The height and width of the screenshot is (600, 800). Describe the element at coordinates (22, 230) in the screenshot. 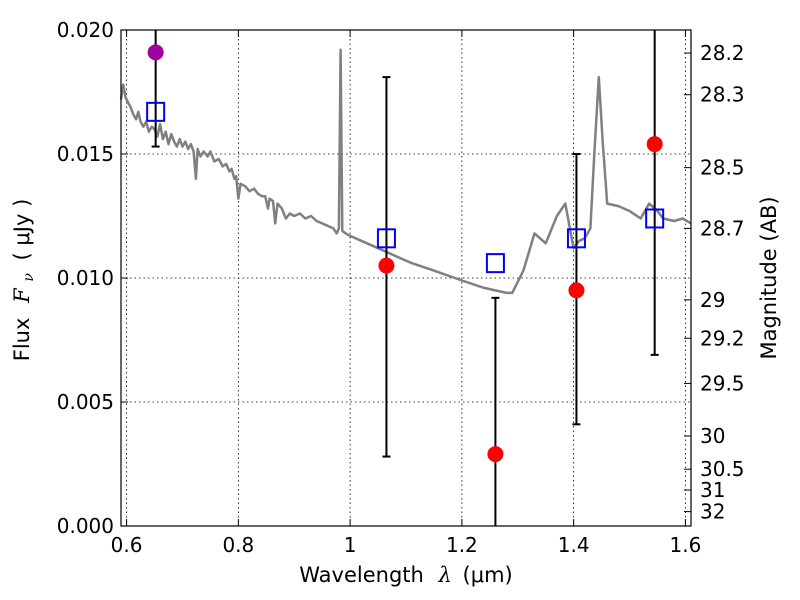

I see `y-axis-label-unit: ( μJy )` at that location.